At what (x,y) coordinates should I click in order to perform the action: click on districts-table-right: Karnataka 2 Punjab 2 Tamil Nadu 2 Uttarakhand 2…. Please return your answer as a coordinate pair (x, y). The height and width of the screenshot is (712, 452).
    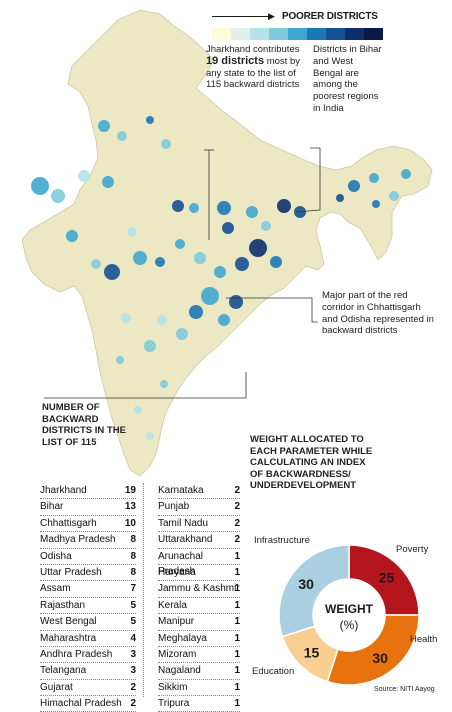
    Looking at the image, I should click on (199, 597).